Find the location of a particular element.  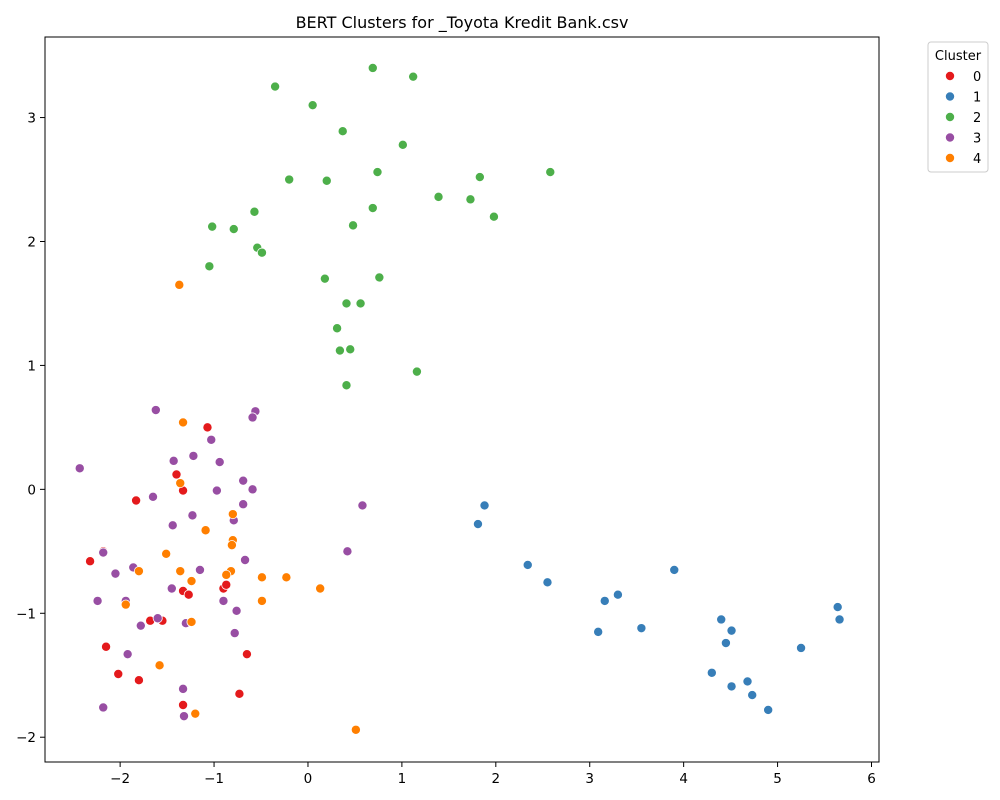

legend-title: Cluster is located at coordinates (958, 56).